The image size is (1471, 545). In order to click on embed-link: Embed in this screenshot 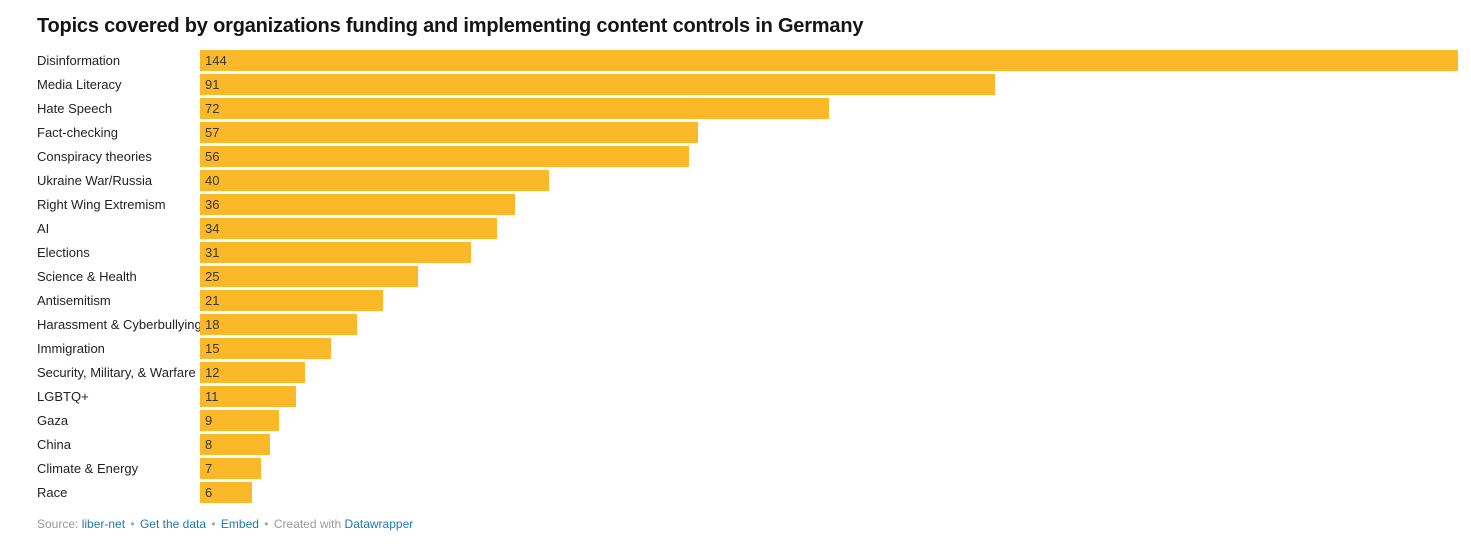, I will do `click(239, 524)`.